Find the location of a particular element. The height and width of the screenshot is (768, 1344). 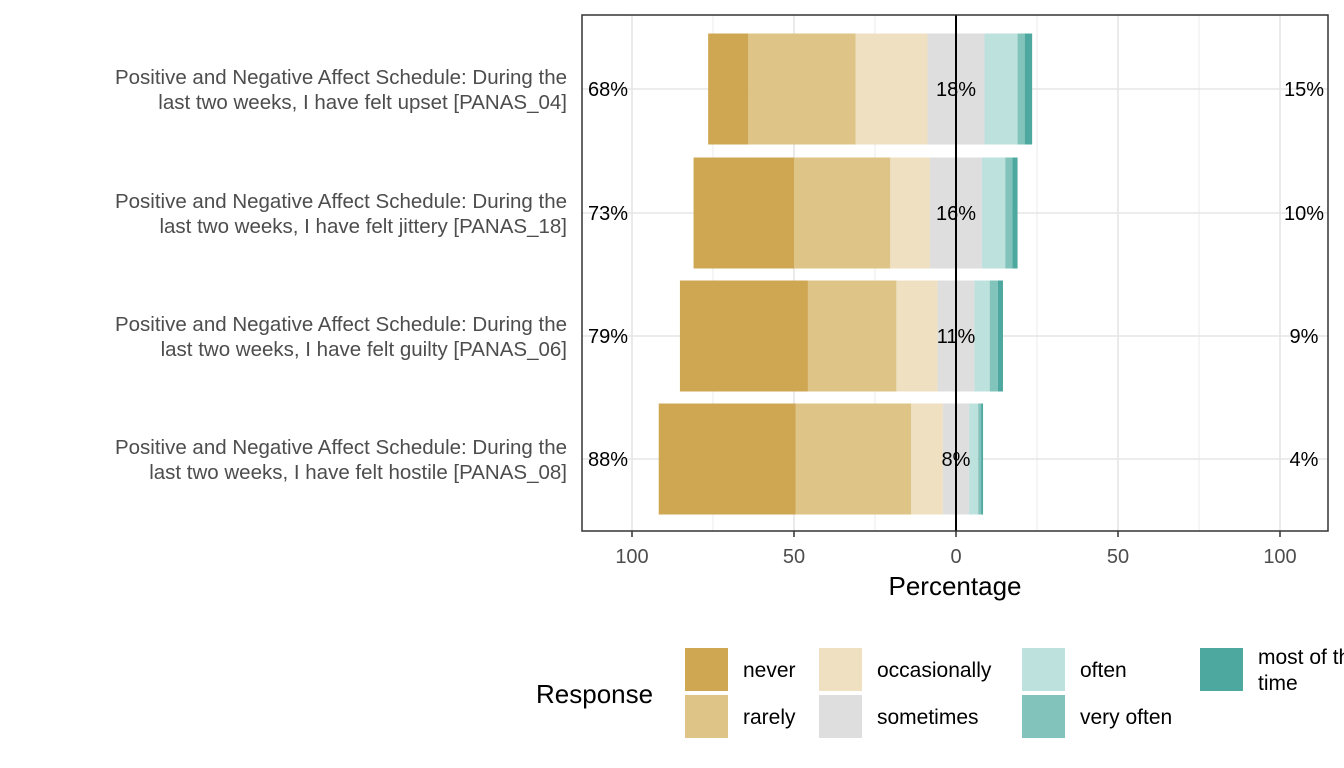

legend-label: never is located at coordinates (769, 670).